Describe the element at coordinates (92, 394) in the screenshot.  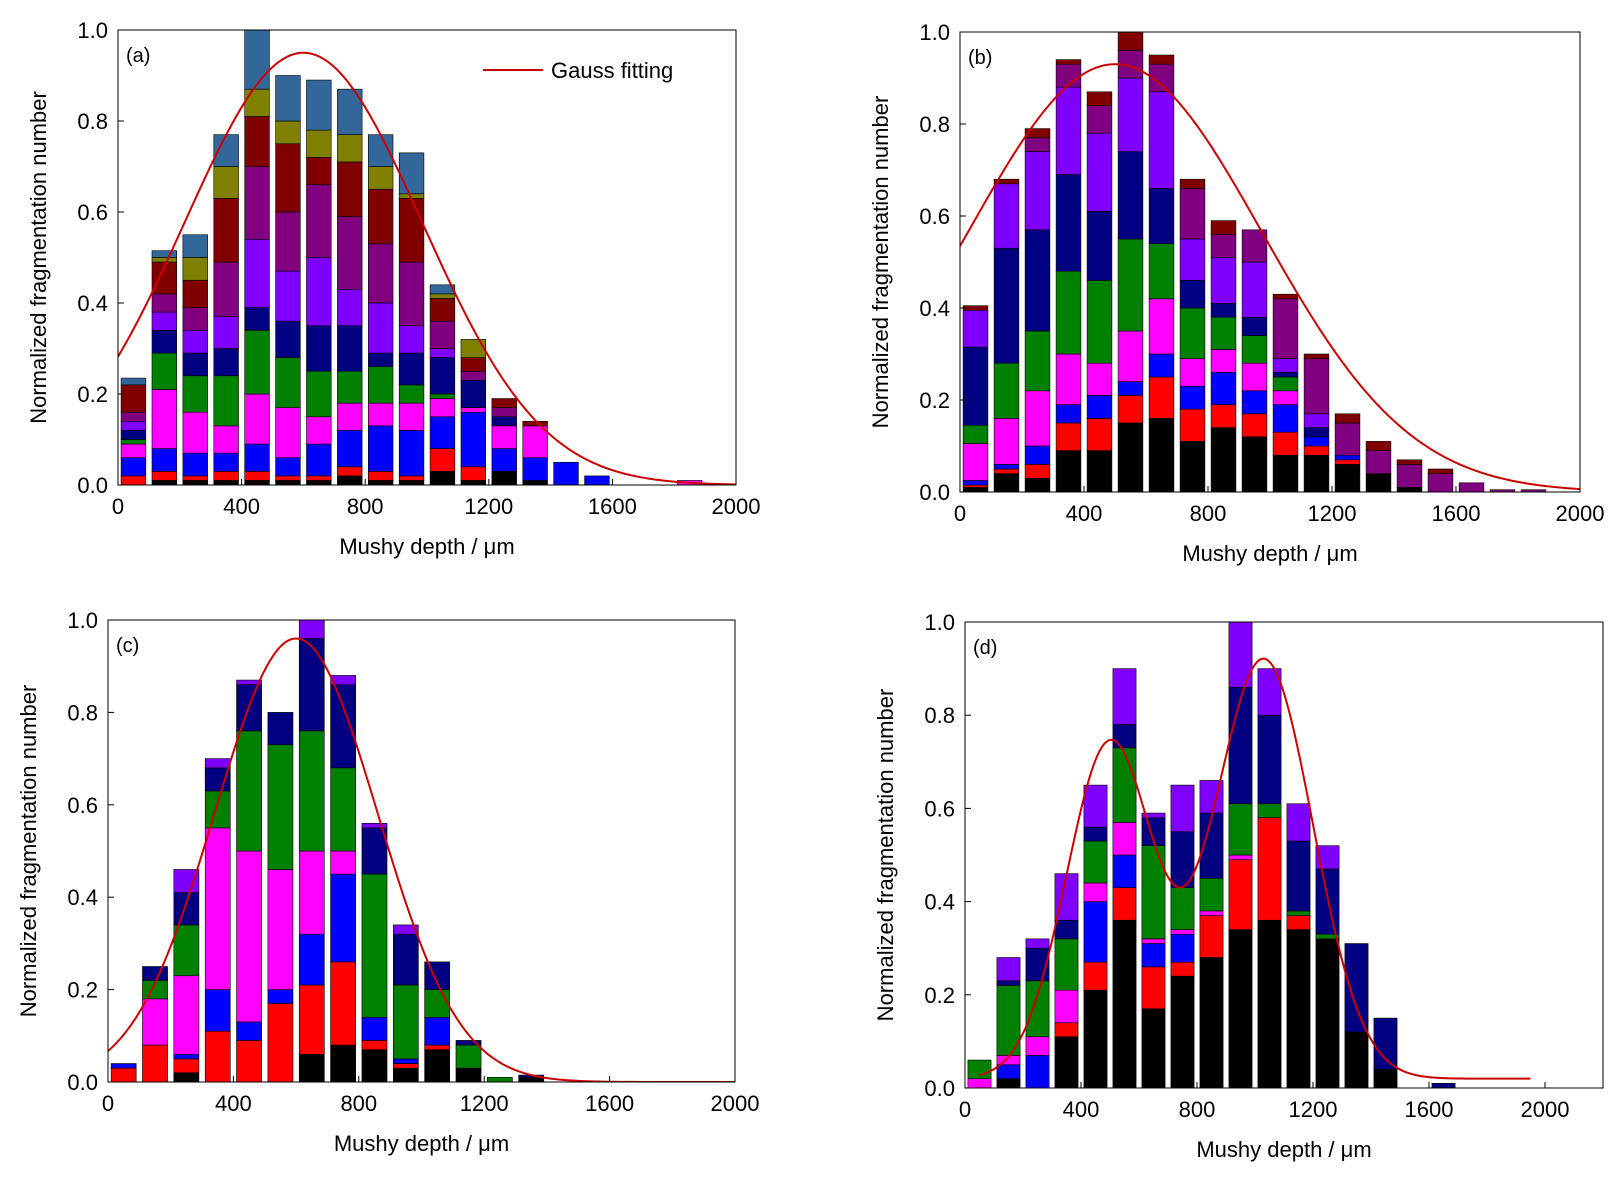
I see `y-tick-label: 0.2` at that location.